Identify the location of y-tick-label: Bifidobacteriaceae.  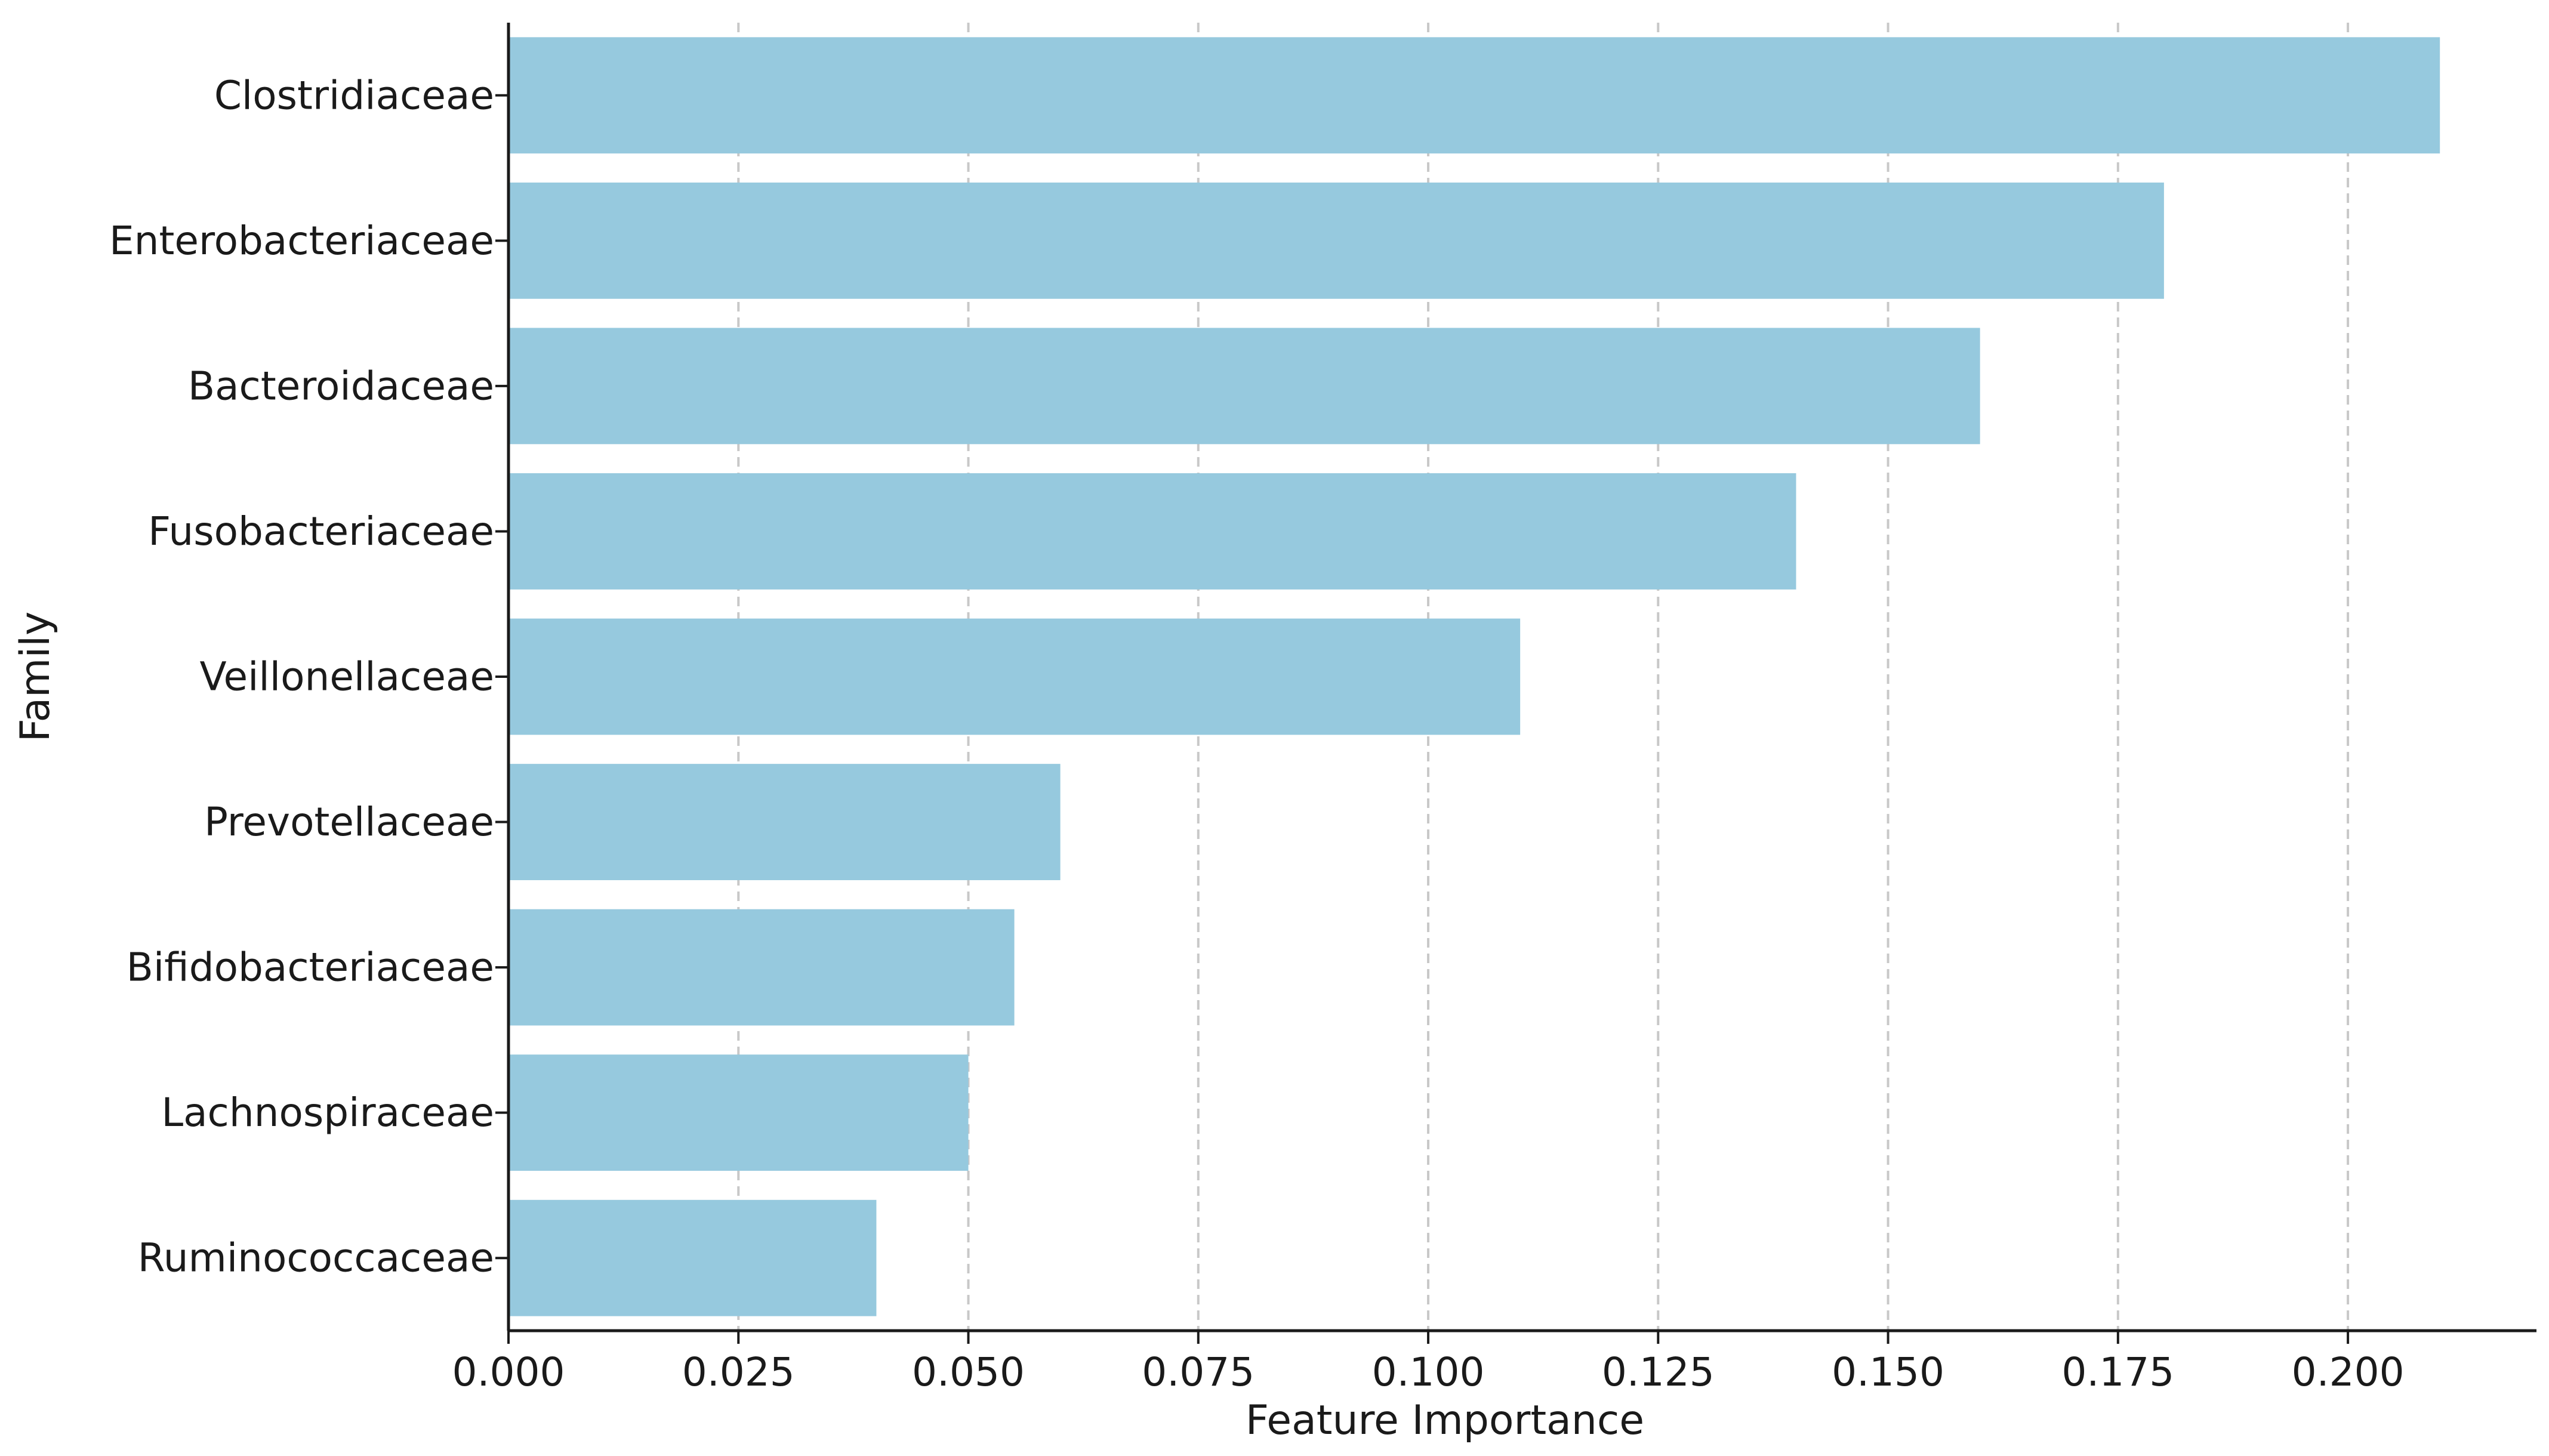
(310, 968).